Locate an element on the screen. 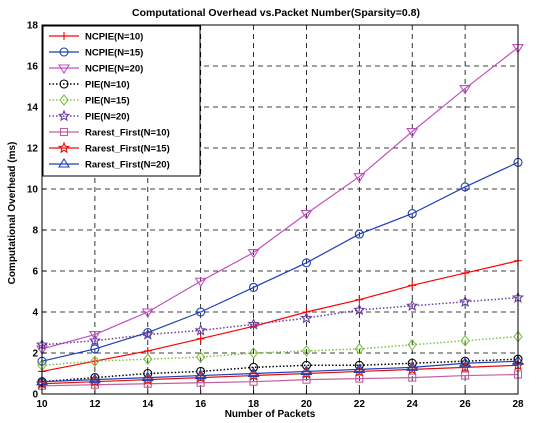  y-axis-label: Computational Overhead (ms) is located at coordinates (12, 213).